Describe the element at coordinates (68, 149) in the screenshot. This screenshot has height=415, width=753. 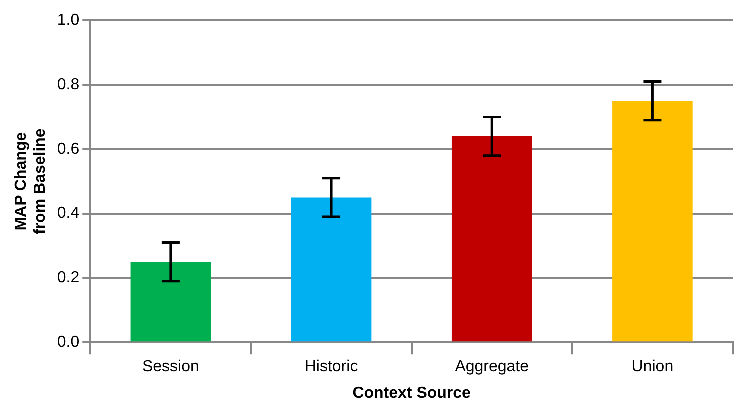
I see `y-tick-label: 0.6` at that location.